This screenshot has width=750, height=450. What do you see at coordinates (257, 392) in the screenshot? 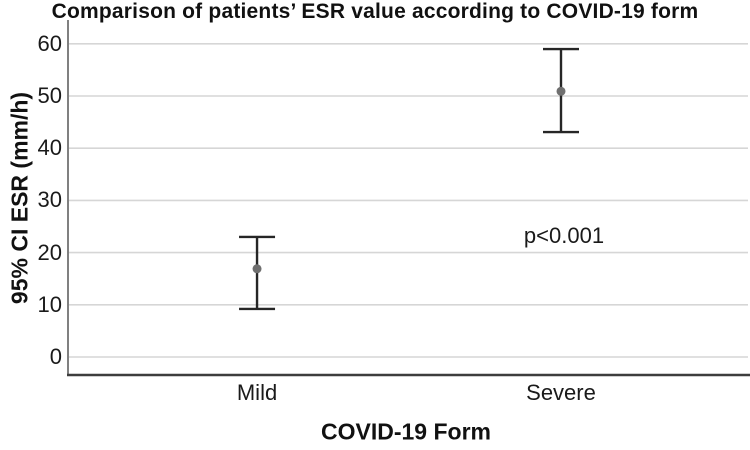
I see `x-category-label: Mild` at bounding box center [257, 392].